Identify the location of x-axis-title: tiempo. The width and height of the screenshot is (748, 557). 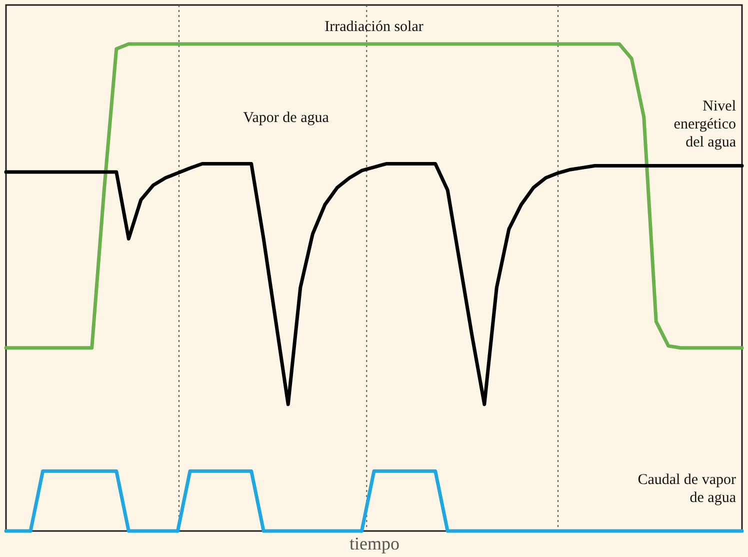
(375, 544).